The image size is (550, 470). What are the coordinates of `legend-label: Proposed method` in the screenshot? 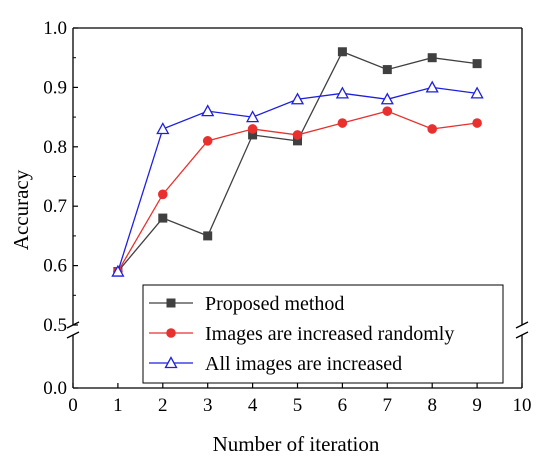 It's located at (274, 304).